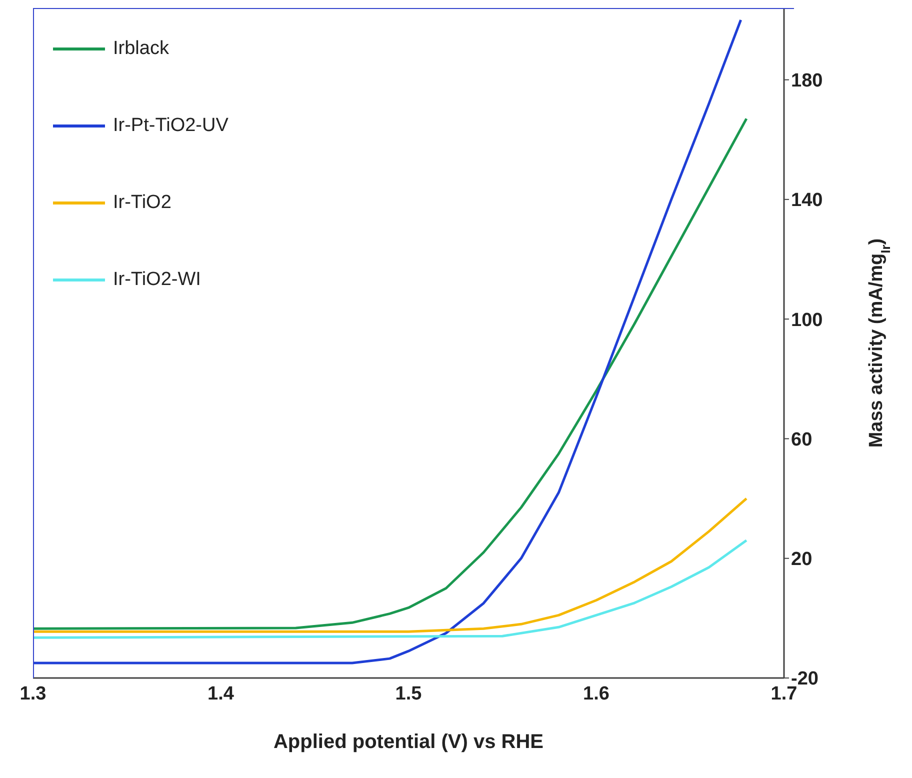 Image resolution: width=912 pixels, height=778 pixels. I want to click on x-tick-label: 1.3, so click(33, 693).